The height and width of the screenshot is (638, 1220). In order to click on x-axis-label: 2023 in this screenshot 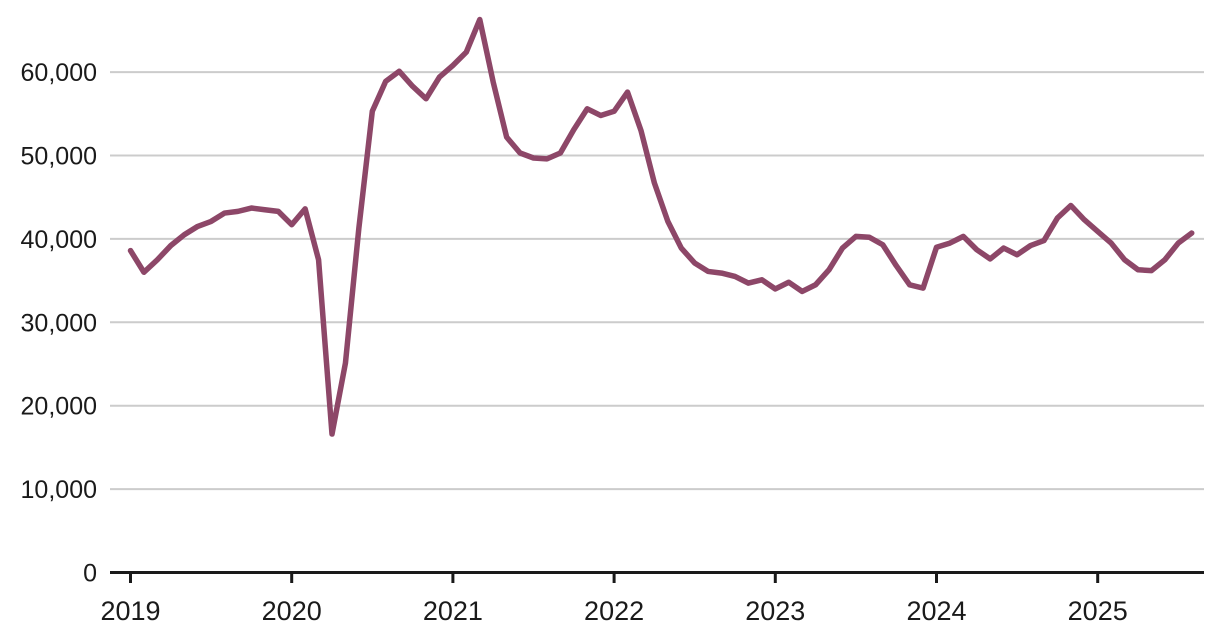, I will do `click(775, 611)`.